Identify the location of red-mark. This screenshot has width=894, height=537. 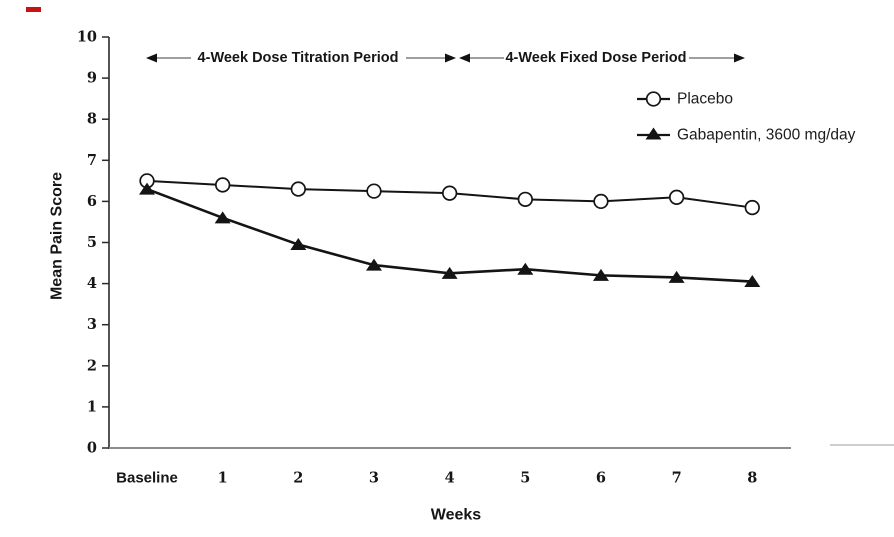
(33, 9).